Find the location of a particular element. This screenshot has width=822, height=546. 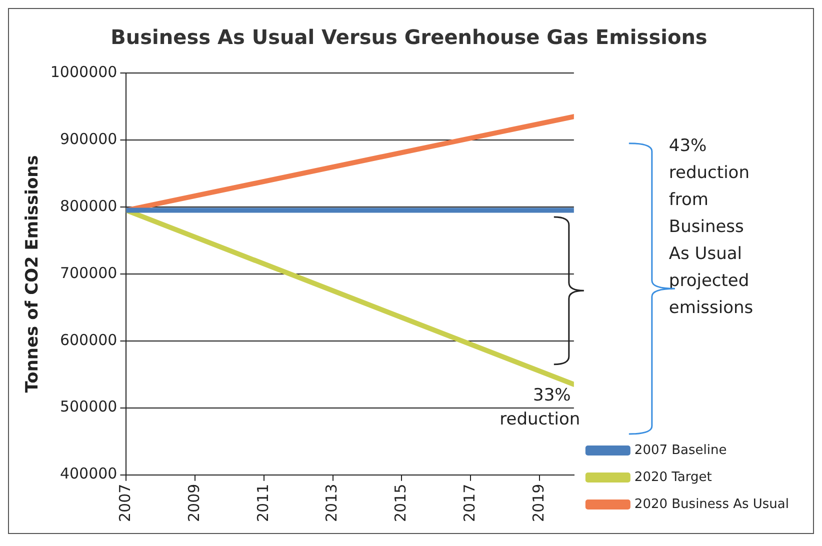

x-tick-label: 2011 is located at coordinates (263, 503).